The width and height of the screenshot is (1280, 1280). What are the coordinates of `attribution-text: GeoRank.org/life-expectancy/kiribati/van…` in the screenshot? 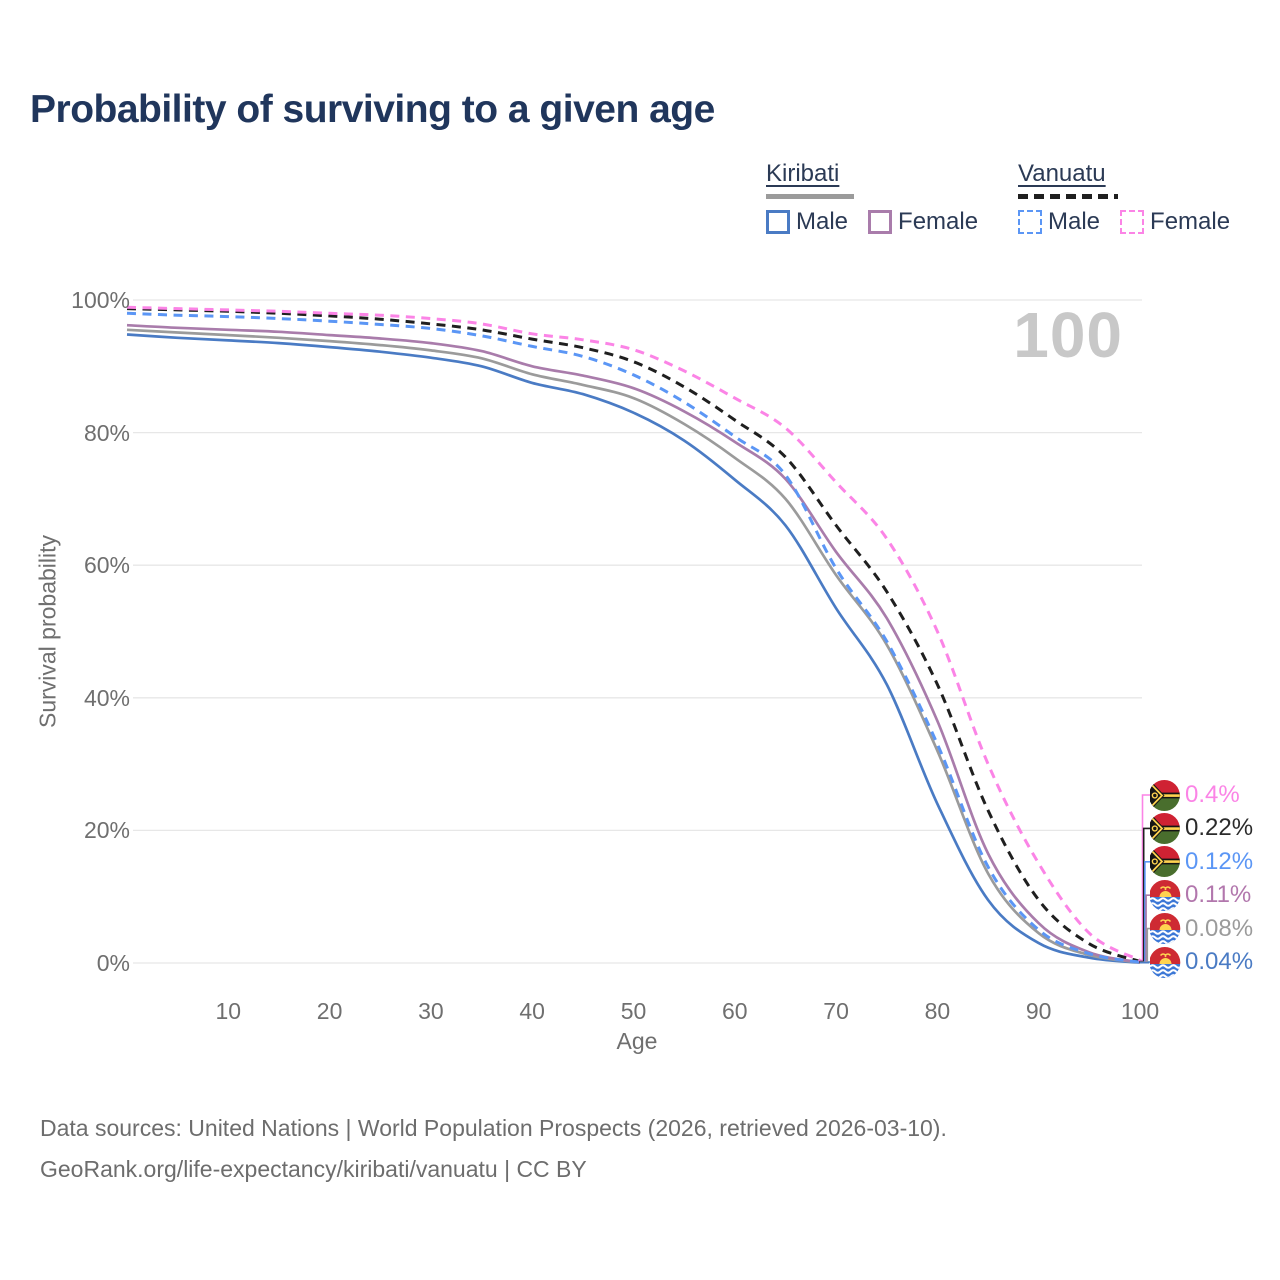 It's located at (313, 1169).